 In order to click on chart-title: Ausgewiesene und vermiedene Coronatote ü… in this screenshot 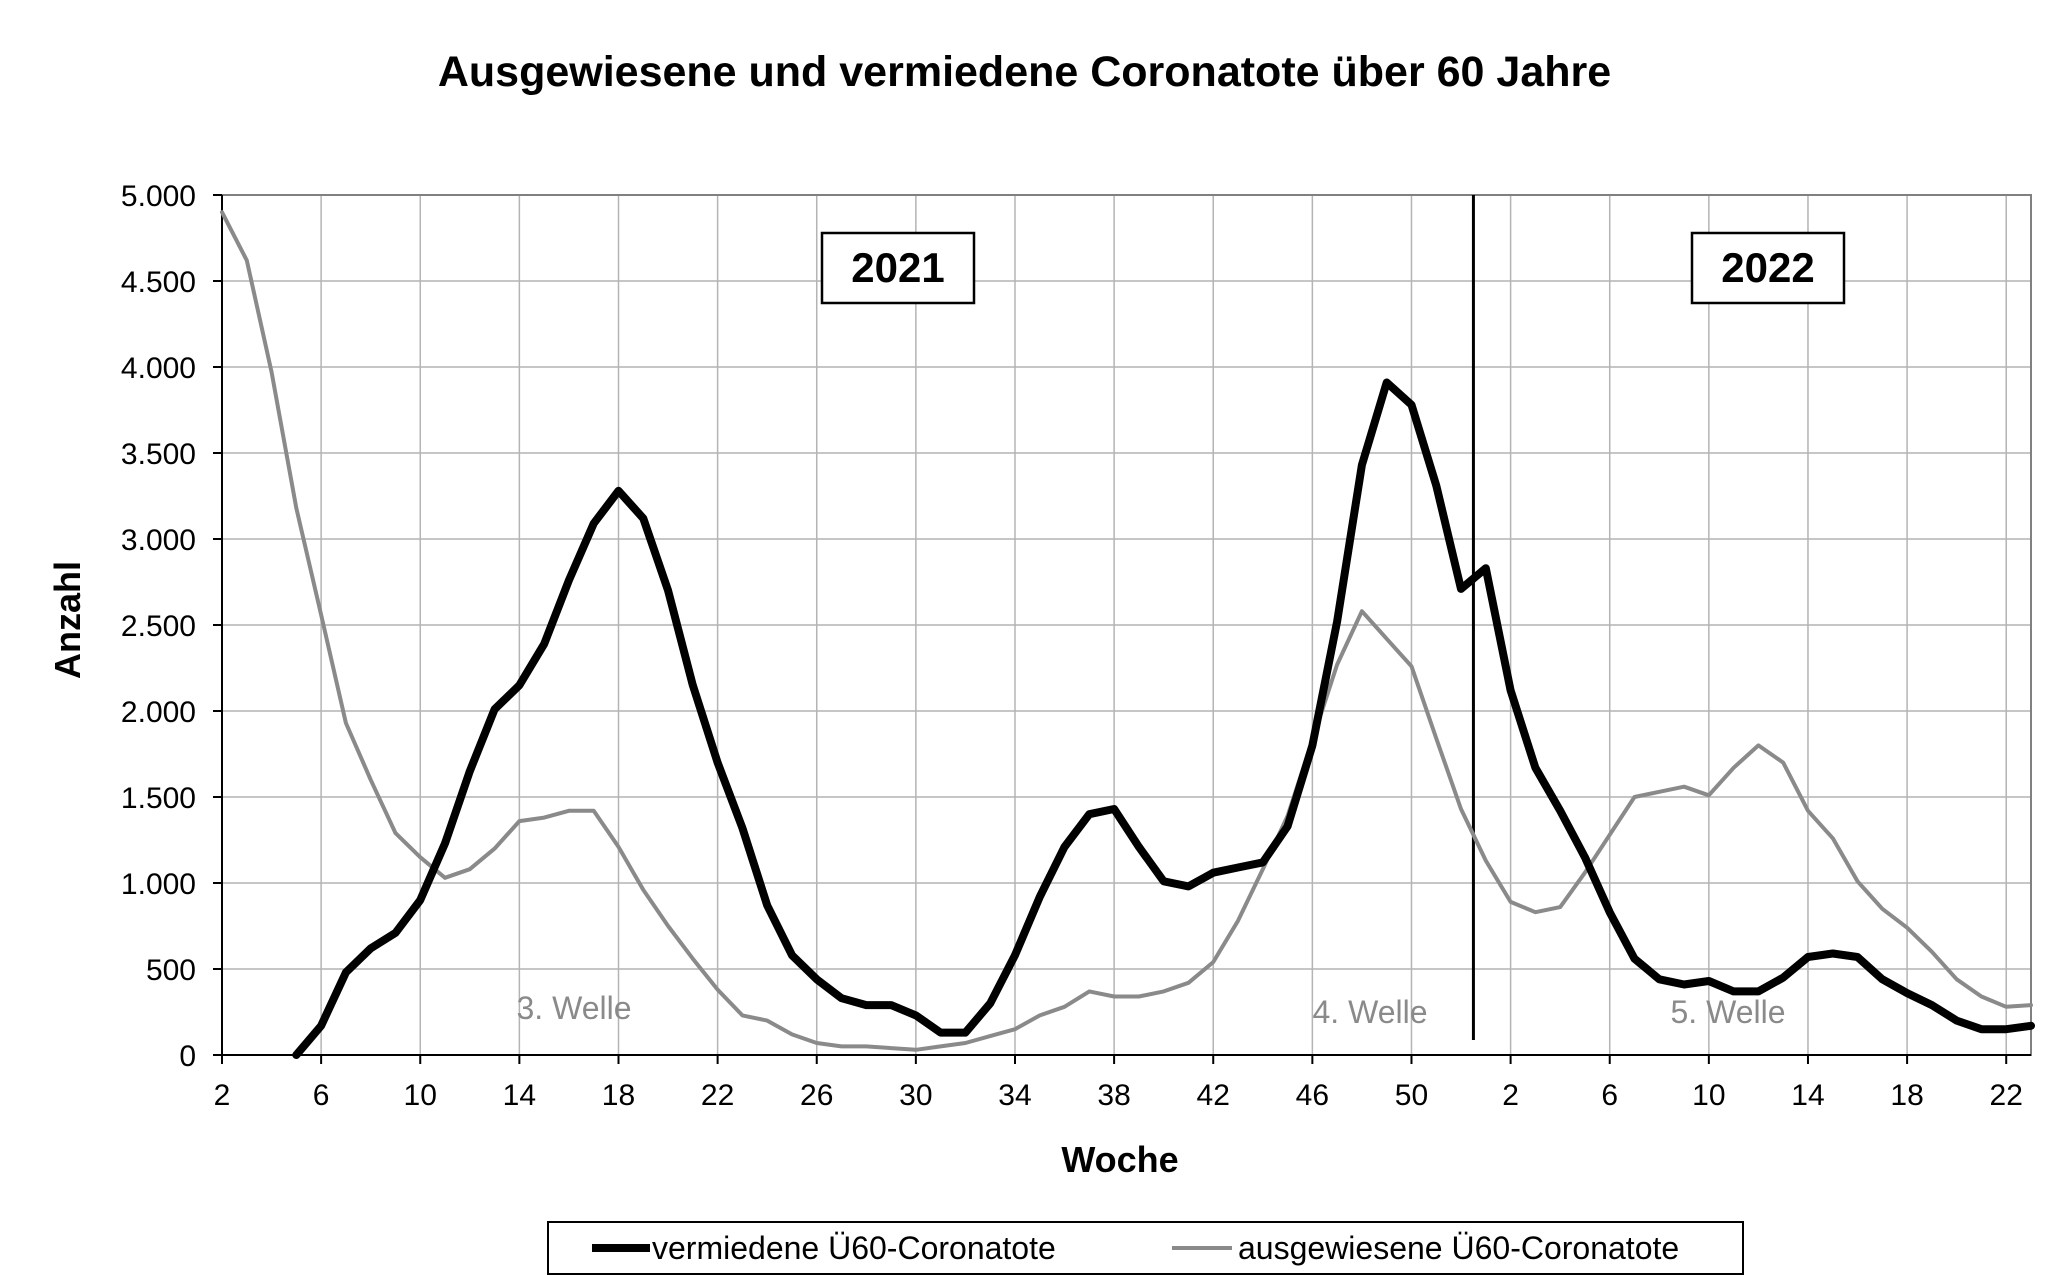, I will do `click(1024, 72)`.